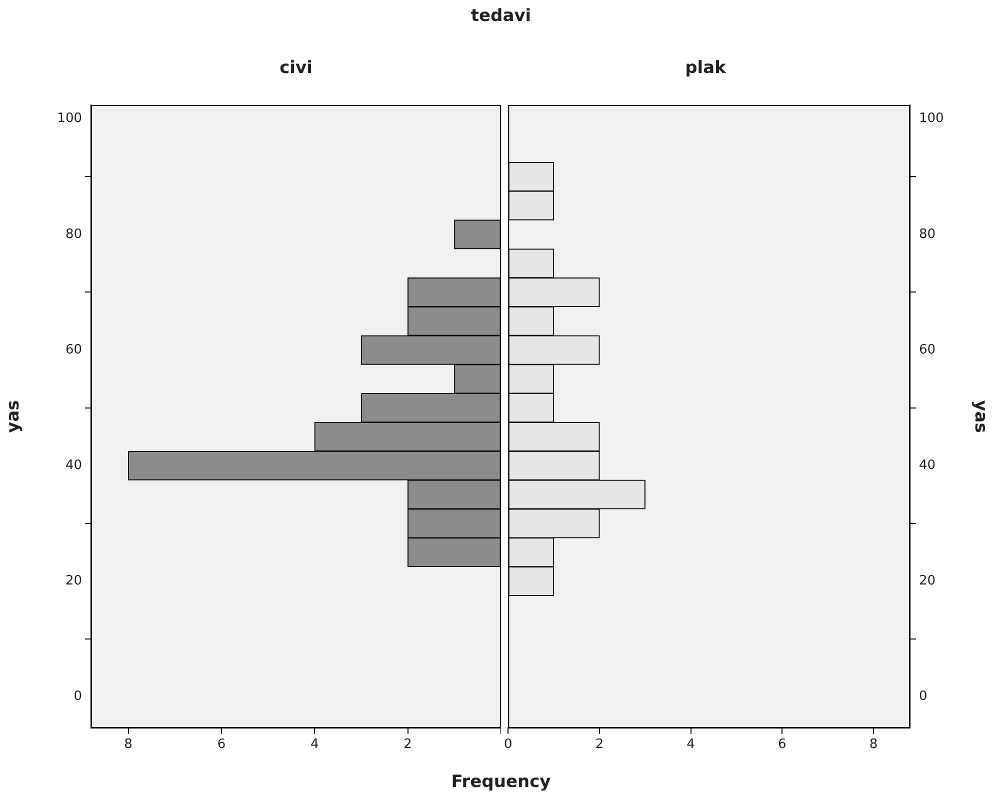 The height and width of the screenshot is (803, 994). I want to click on x-axis-title: Frequency, so click(501, 782).